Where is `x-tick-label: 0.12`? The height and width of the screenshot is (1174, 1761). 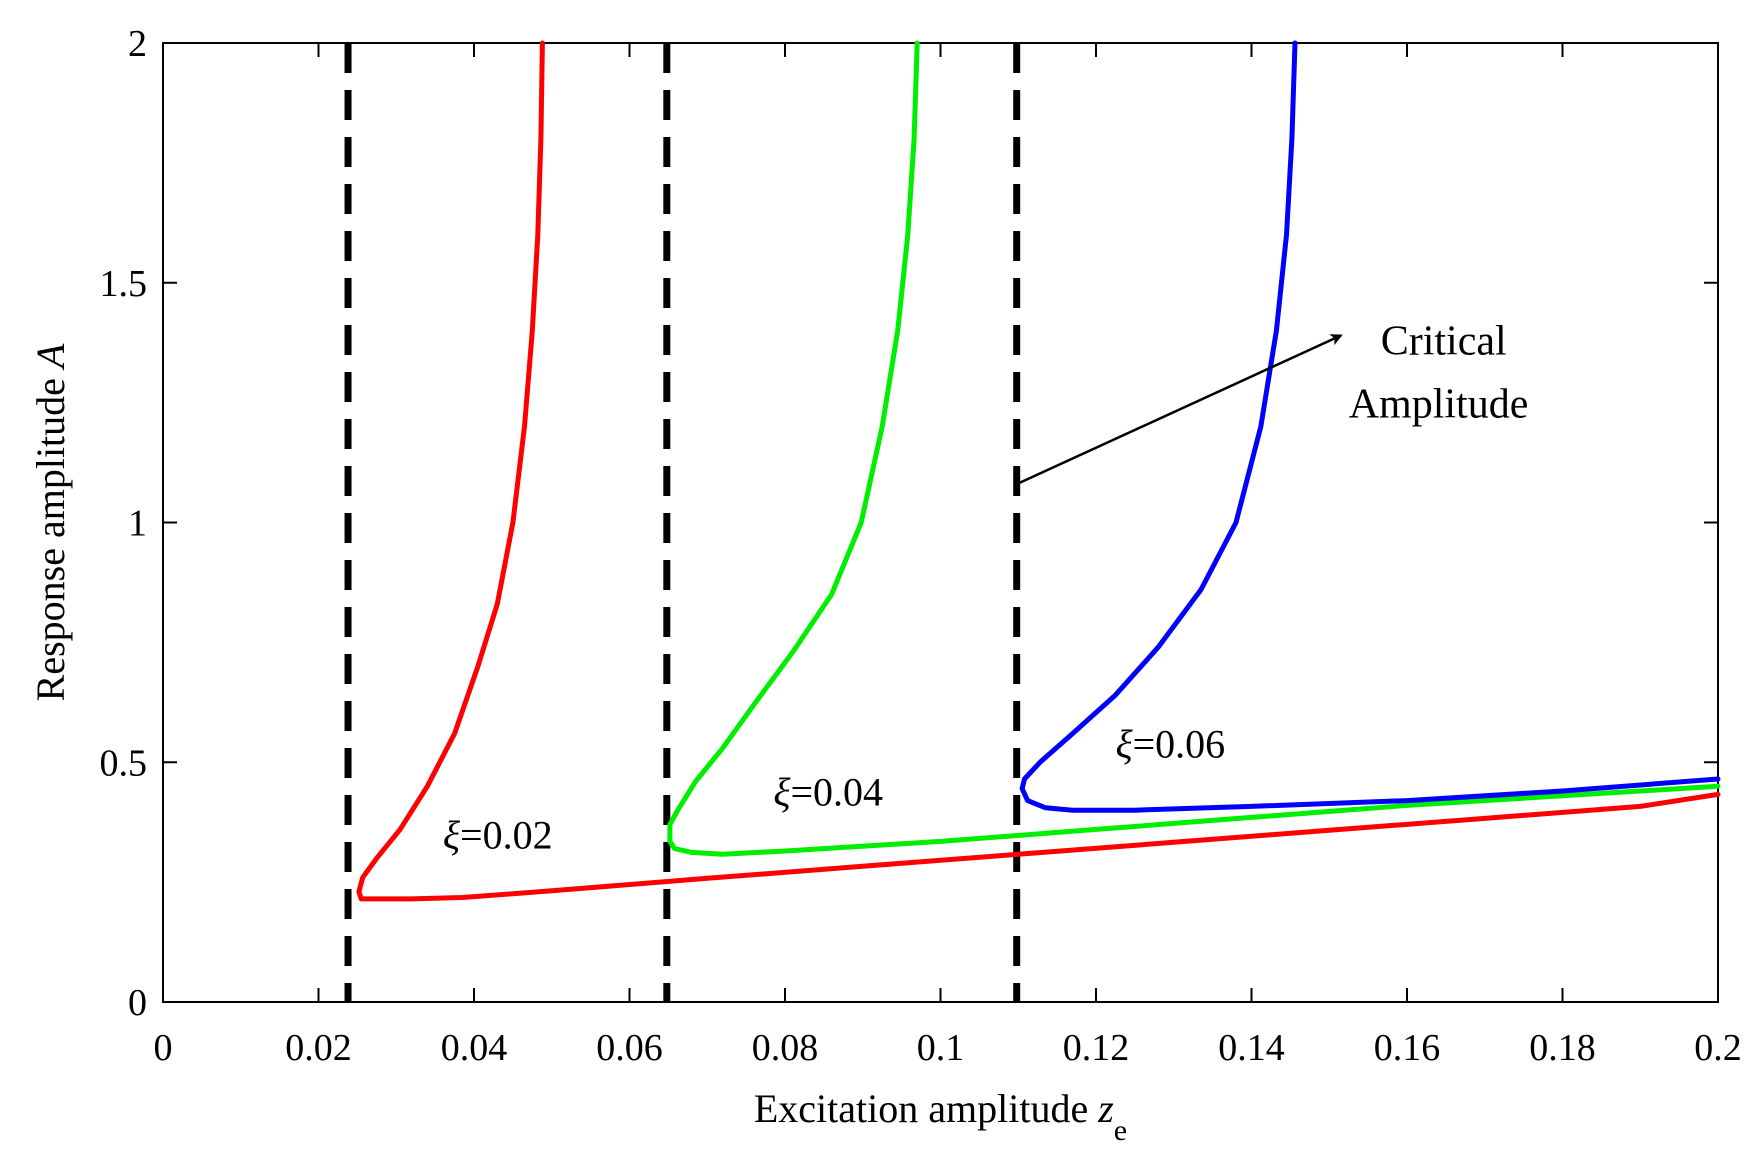
x-tick-label: 0.12 is located at coordinates (1096, 1048).